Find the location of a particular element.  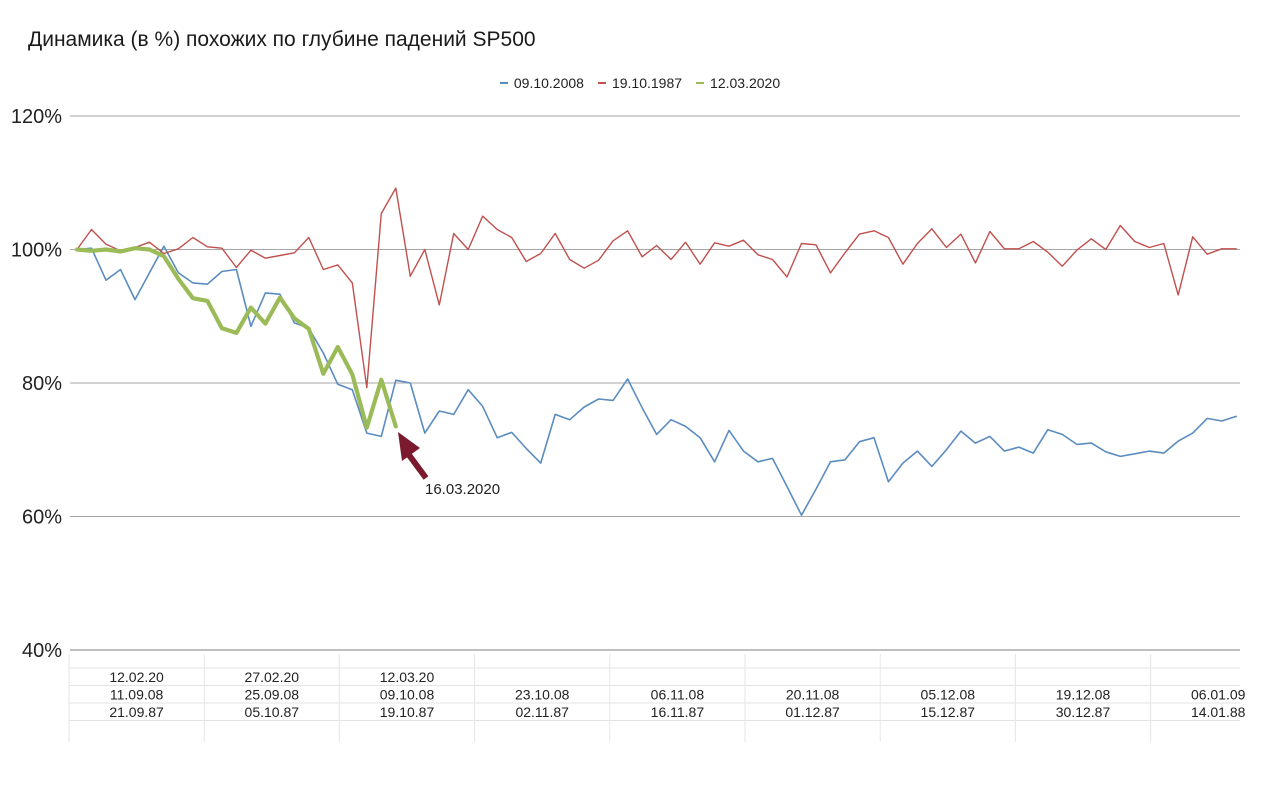

date-label: 12.03.20 is located at coordinates (407, 677).